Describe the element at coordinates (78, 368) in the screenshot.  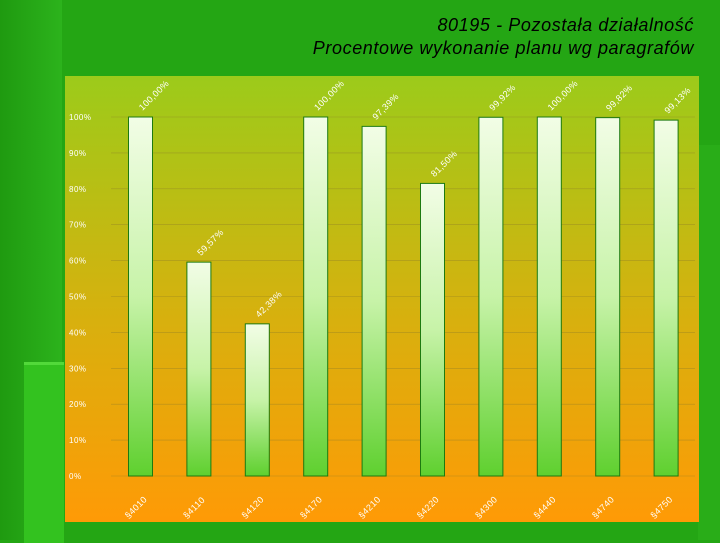
I see `y-tick-label: 30%` at that location.